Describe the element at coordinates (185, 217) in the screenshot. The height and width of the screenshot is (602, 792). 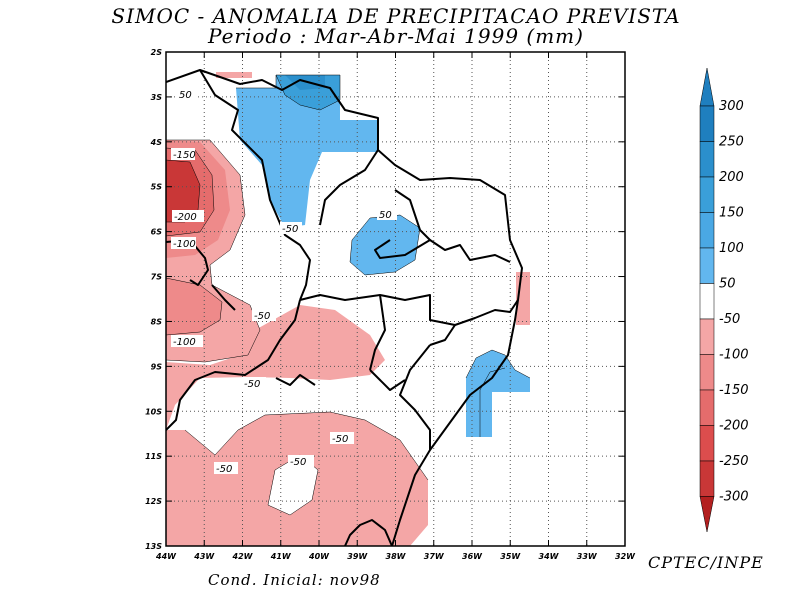
I see `contour-label: -200` at that location.